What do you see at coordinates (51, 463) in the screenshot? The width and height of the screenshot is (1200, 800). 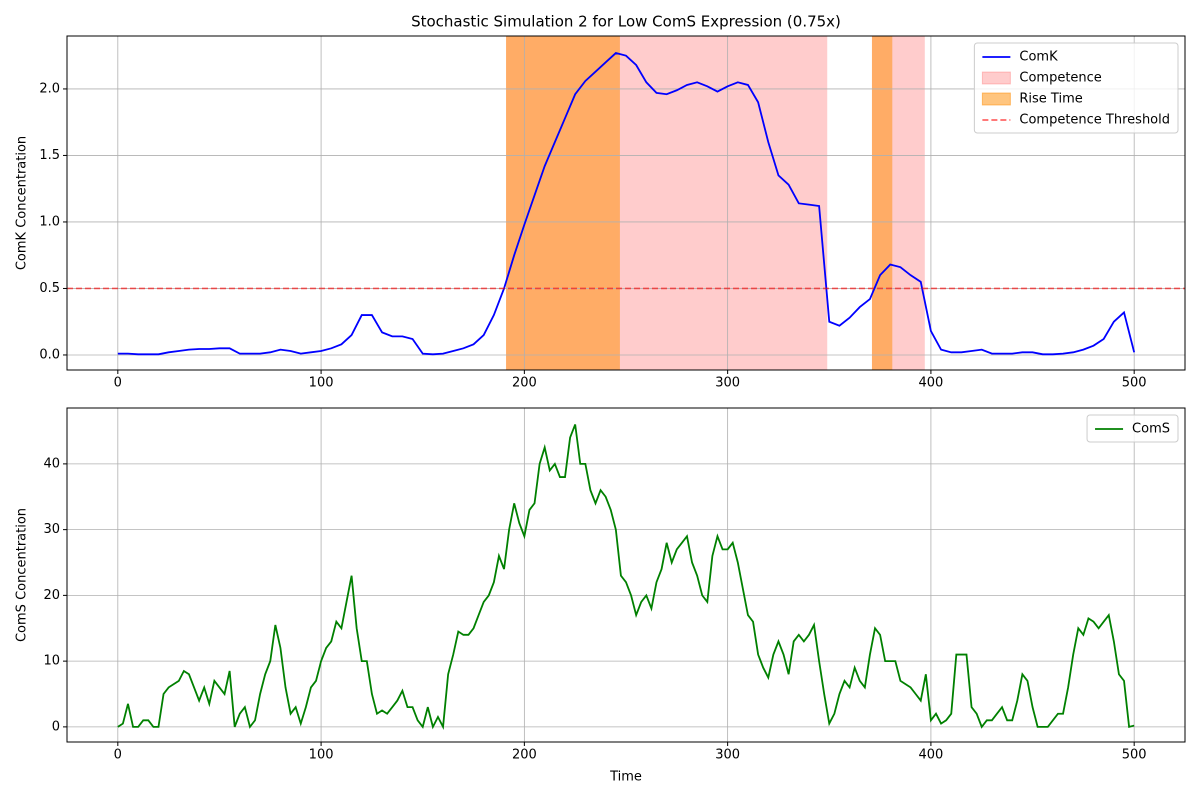 I see `y-tick-label: 40` at bounding box center [51, 463].